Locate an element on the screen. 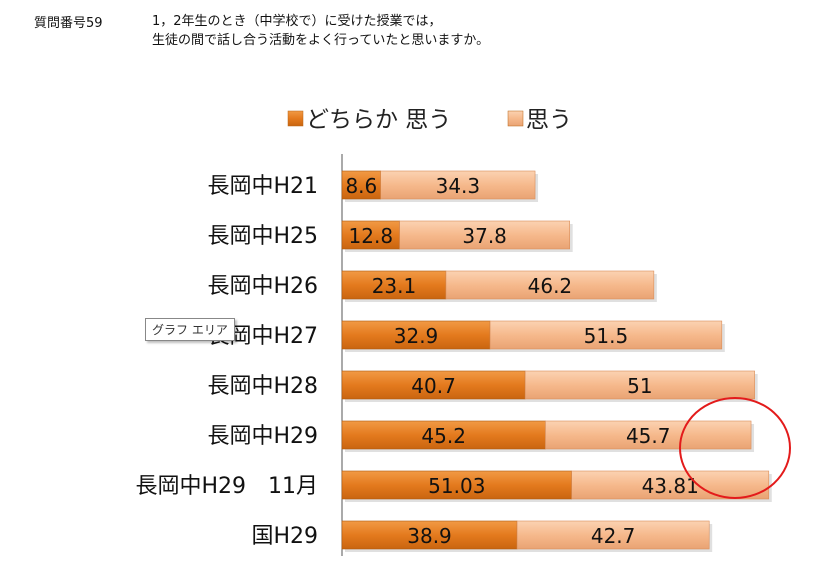 The height and width of the screenshot is (562, 826). data-label: 45.2 is located at coordinates (443, 436).